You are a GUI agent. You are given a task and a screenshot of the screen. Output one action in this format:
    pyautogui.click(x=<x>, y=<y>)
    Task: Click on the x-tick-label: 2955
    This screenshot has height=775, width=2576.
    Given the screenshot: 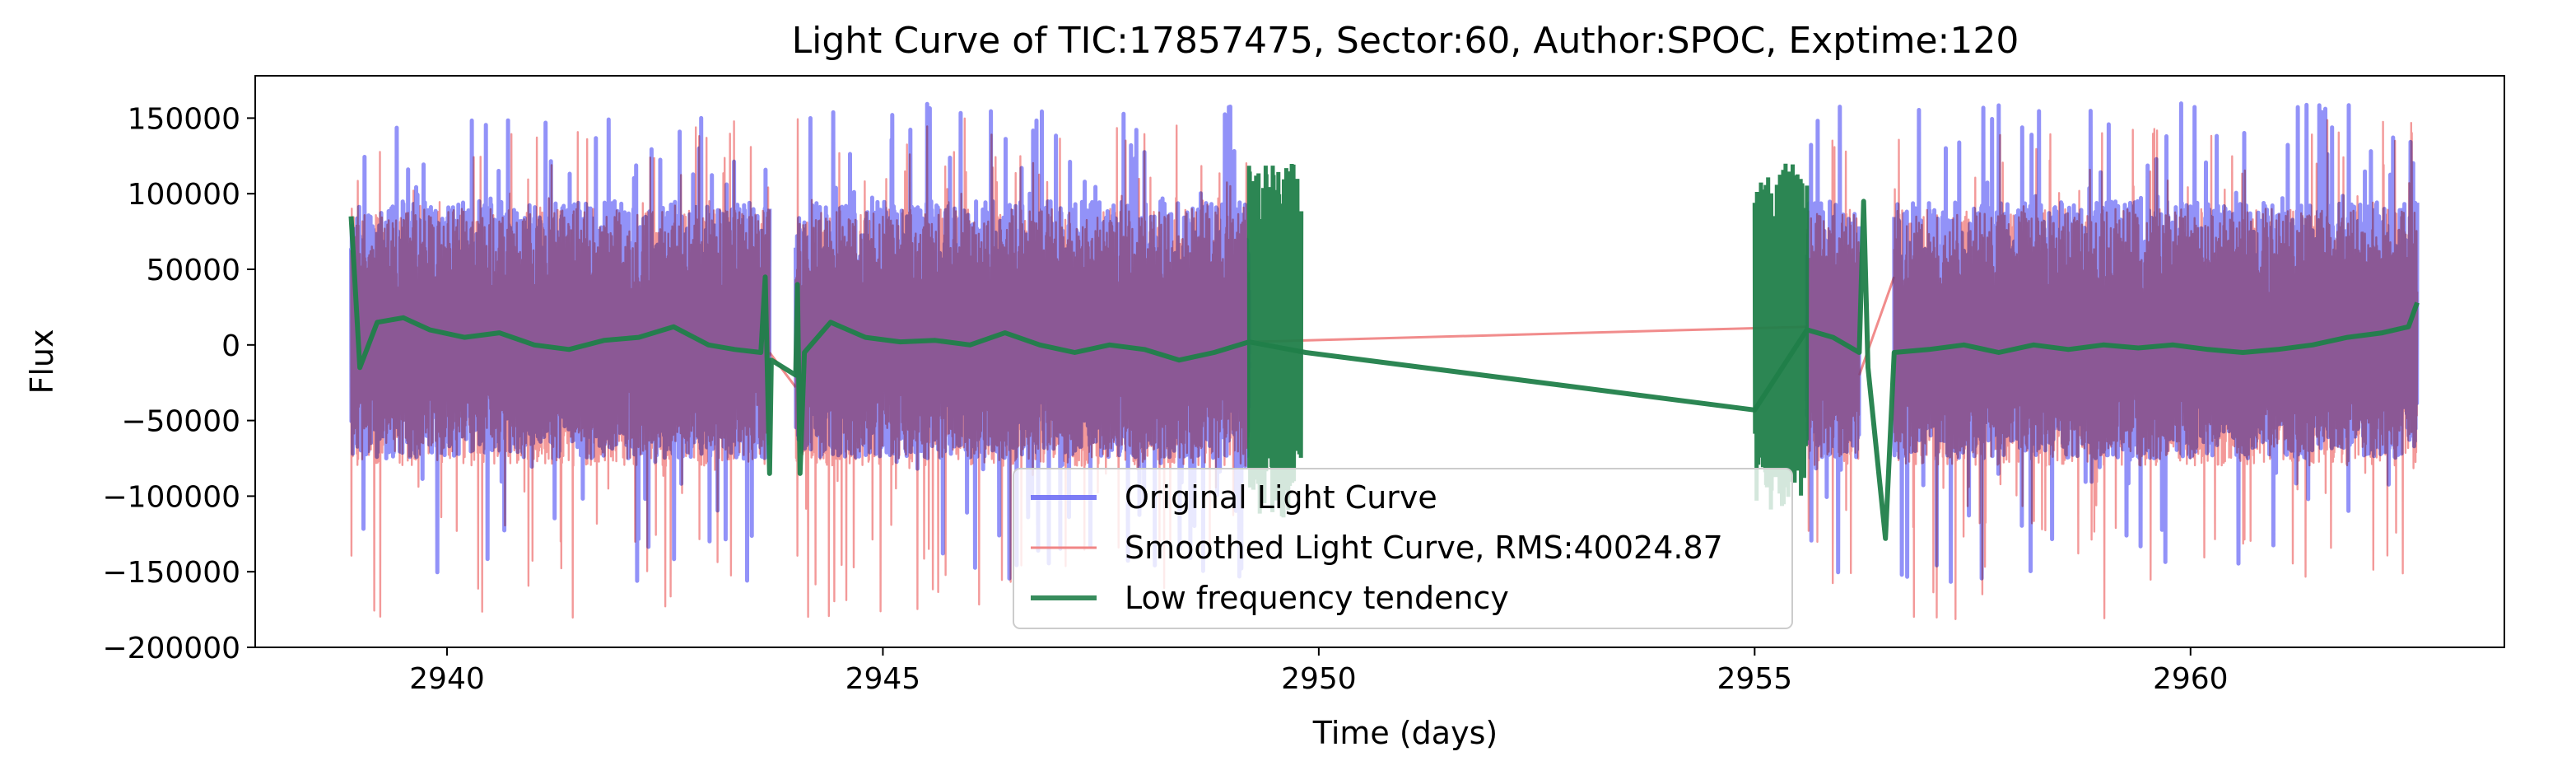 What is the action you would take?
    pyautogui.click(x=1755, y=679)
    